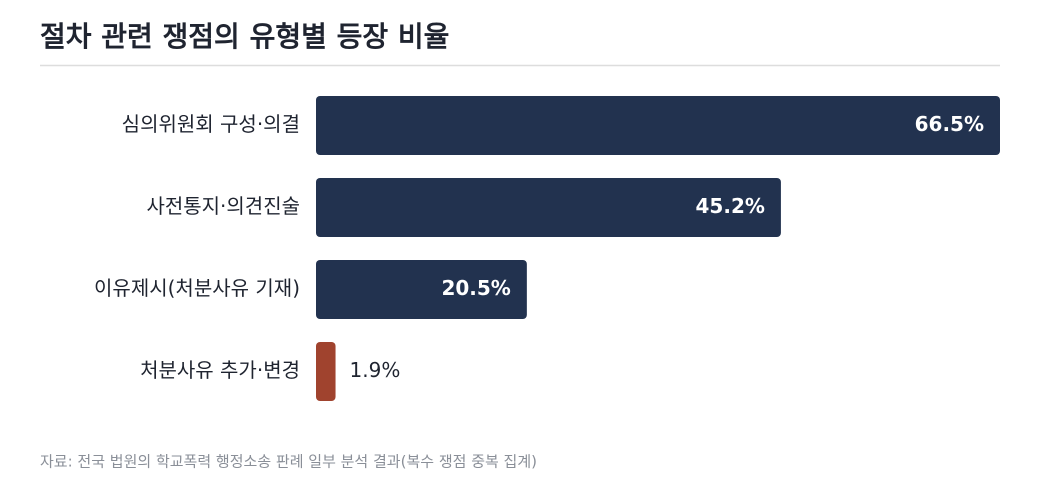 The height and width of the screenshot is (499, 1040). Describe the element at coordinates (475, 288) in the screenshot. I see `value-label: 20.5%` at that location.